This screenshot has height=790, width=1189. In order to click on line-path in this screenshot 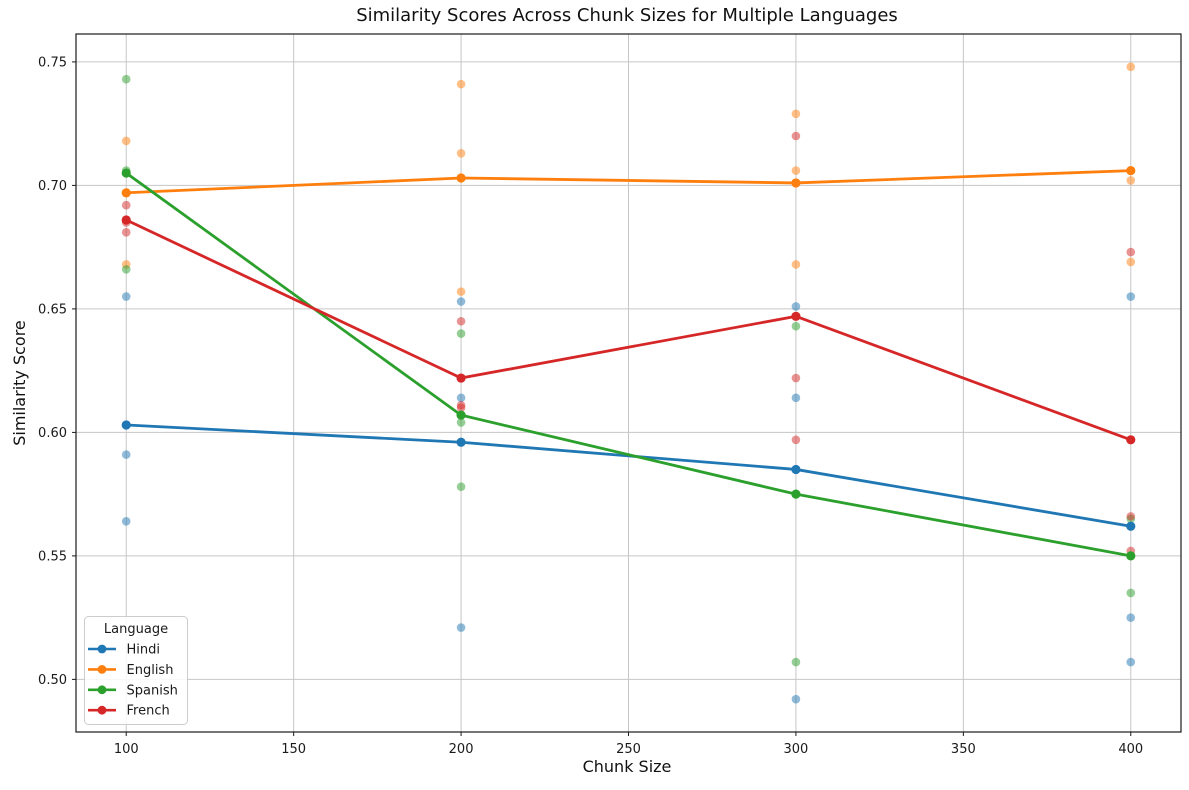, I will do `click(628, 182)`.